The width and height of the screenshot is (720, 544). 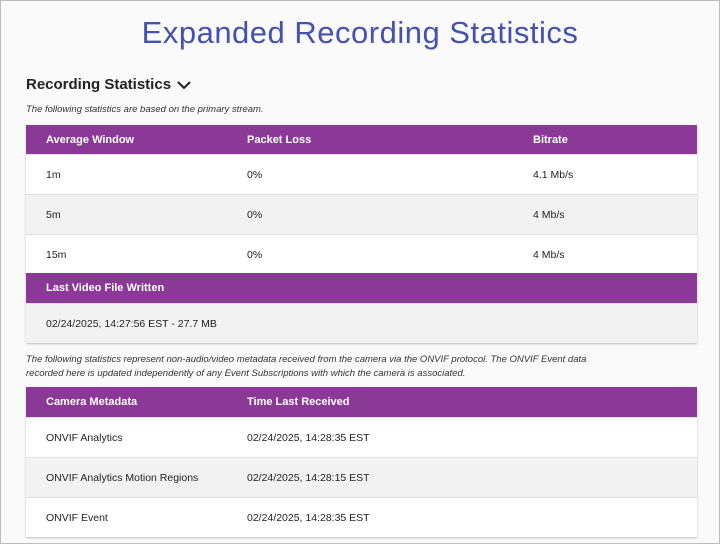 I want to click on table-row: ONVIF Analytics 02/24/2025, 14:28:35 EST, so click(x=361, y=437).